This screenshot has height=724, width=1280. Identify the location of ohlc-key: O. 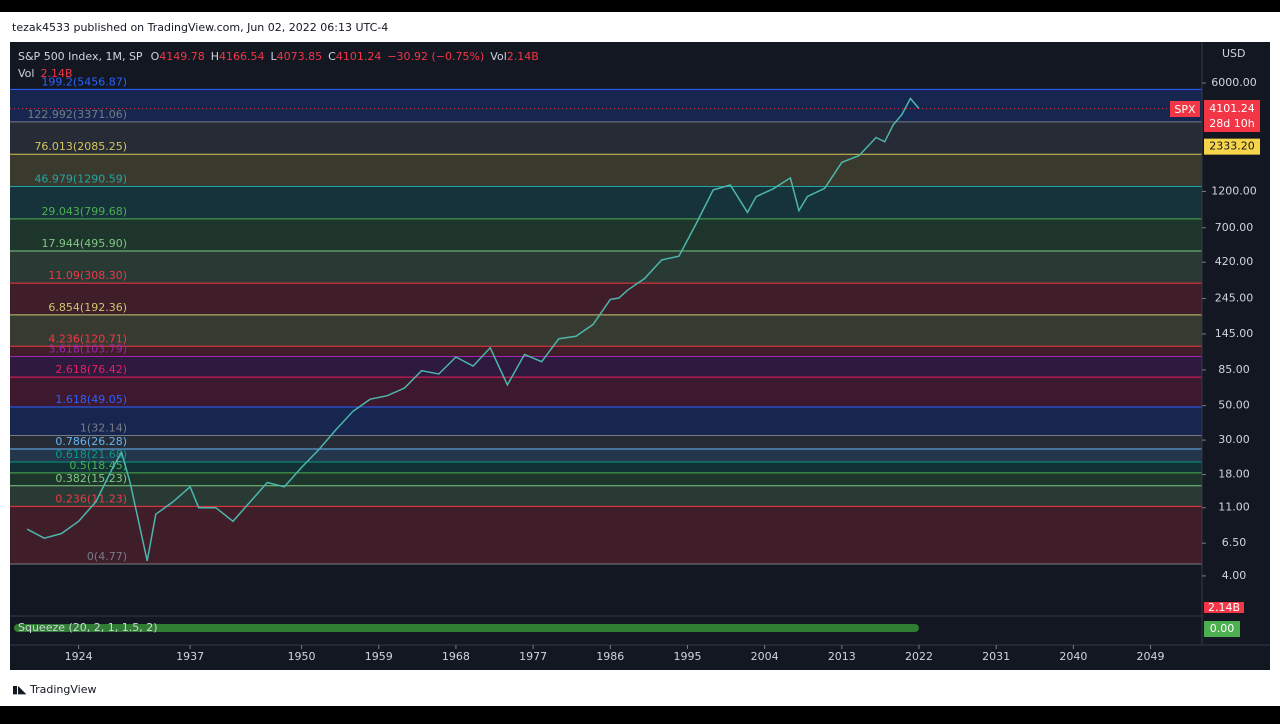
(155, 56).